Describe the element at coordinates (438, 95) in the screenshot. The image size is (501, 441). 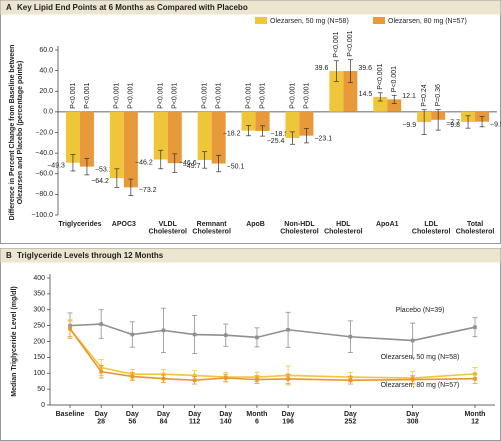
I see `p-value: P=0.36` at that location.